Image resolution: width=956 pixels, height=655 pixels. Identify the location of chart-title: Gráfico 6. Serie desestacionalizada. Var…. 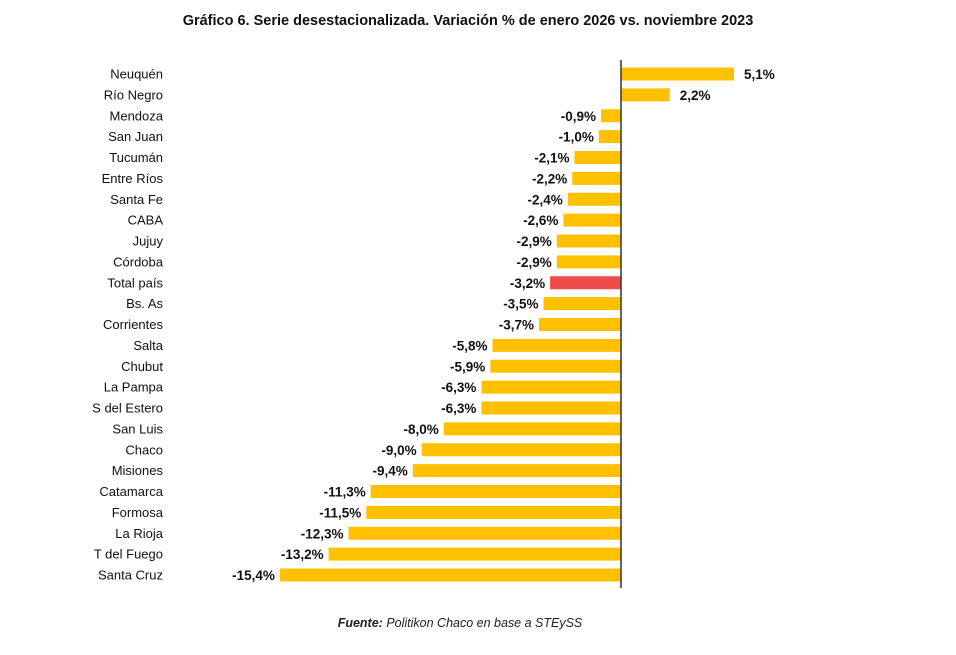
(468, 21).